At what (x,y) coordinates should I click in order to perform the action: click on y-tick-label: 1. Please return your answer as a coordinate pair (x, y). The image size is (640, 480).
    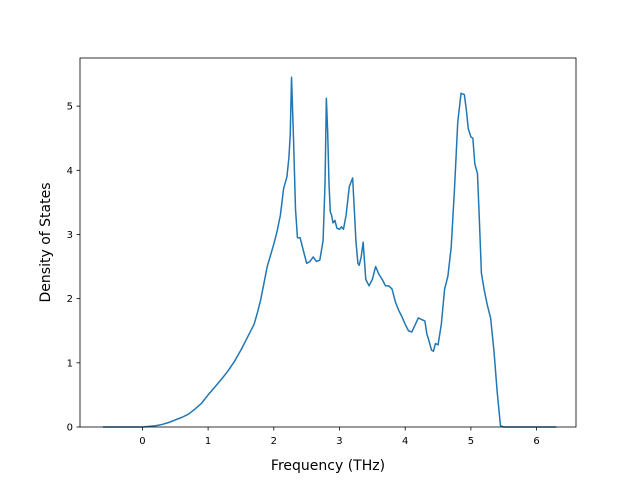
    Looking at the image, I should click on (70, 363).